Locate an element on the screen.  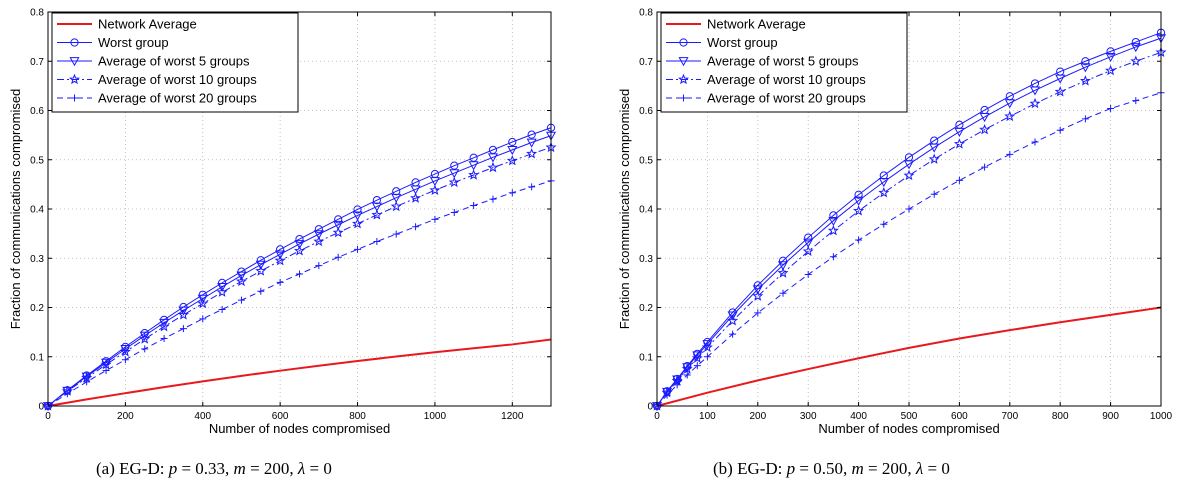
x-tick-label: 400 is located at coordinates (858, 416).